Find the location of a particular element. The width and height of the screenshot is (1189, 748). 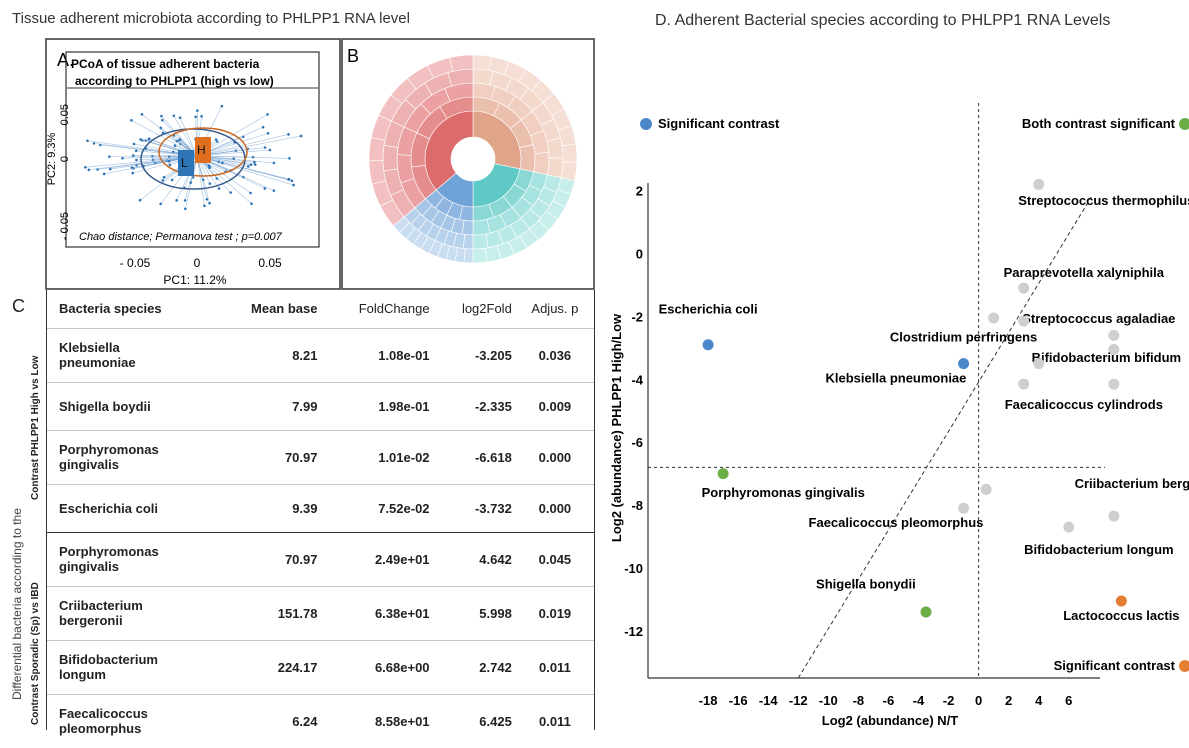

cell-mean-base: 151.78 is located at coordinates (269, 613).